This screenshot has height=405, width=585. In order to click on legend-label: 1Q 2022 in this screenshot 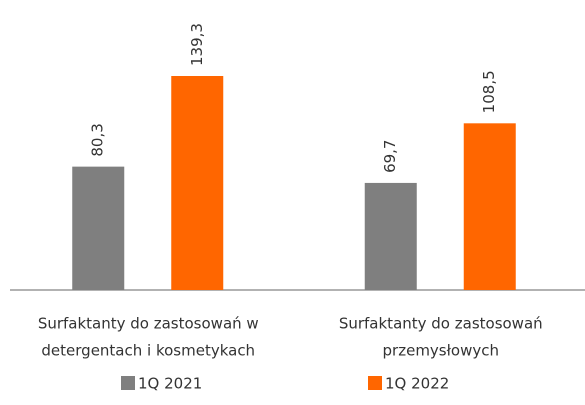, I will do `click(417, 384)`.